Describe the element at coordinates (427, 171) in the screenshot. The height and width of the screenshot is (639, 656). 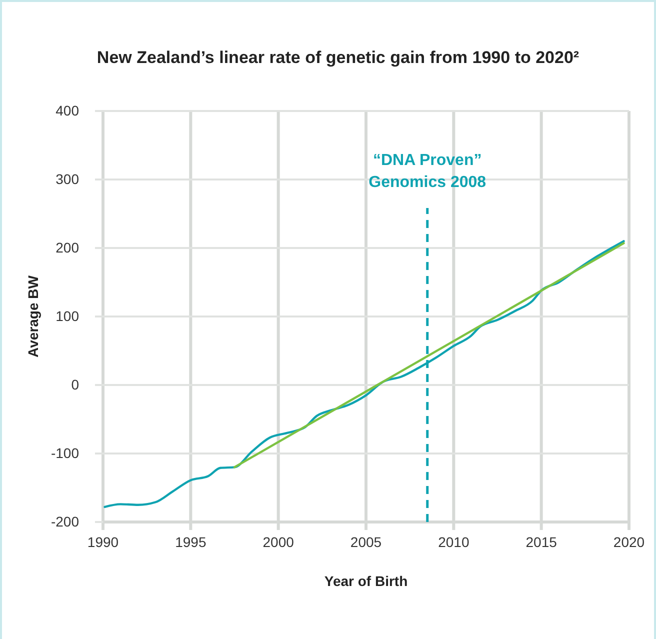
I see `ref-line-label: “DNA Proven” Genomics 2008` at that location.